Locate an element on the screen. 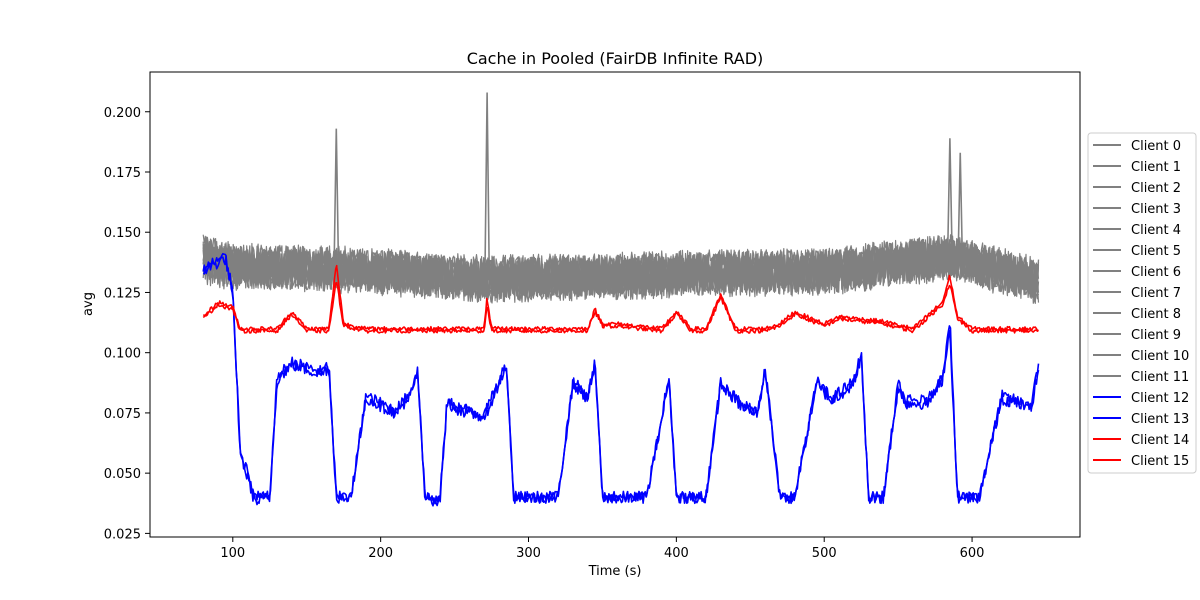 This screenshot has height=600, width=1200. y-tick-label: 0.125 is located at coordinates (122, 293).